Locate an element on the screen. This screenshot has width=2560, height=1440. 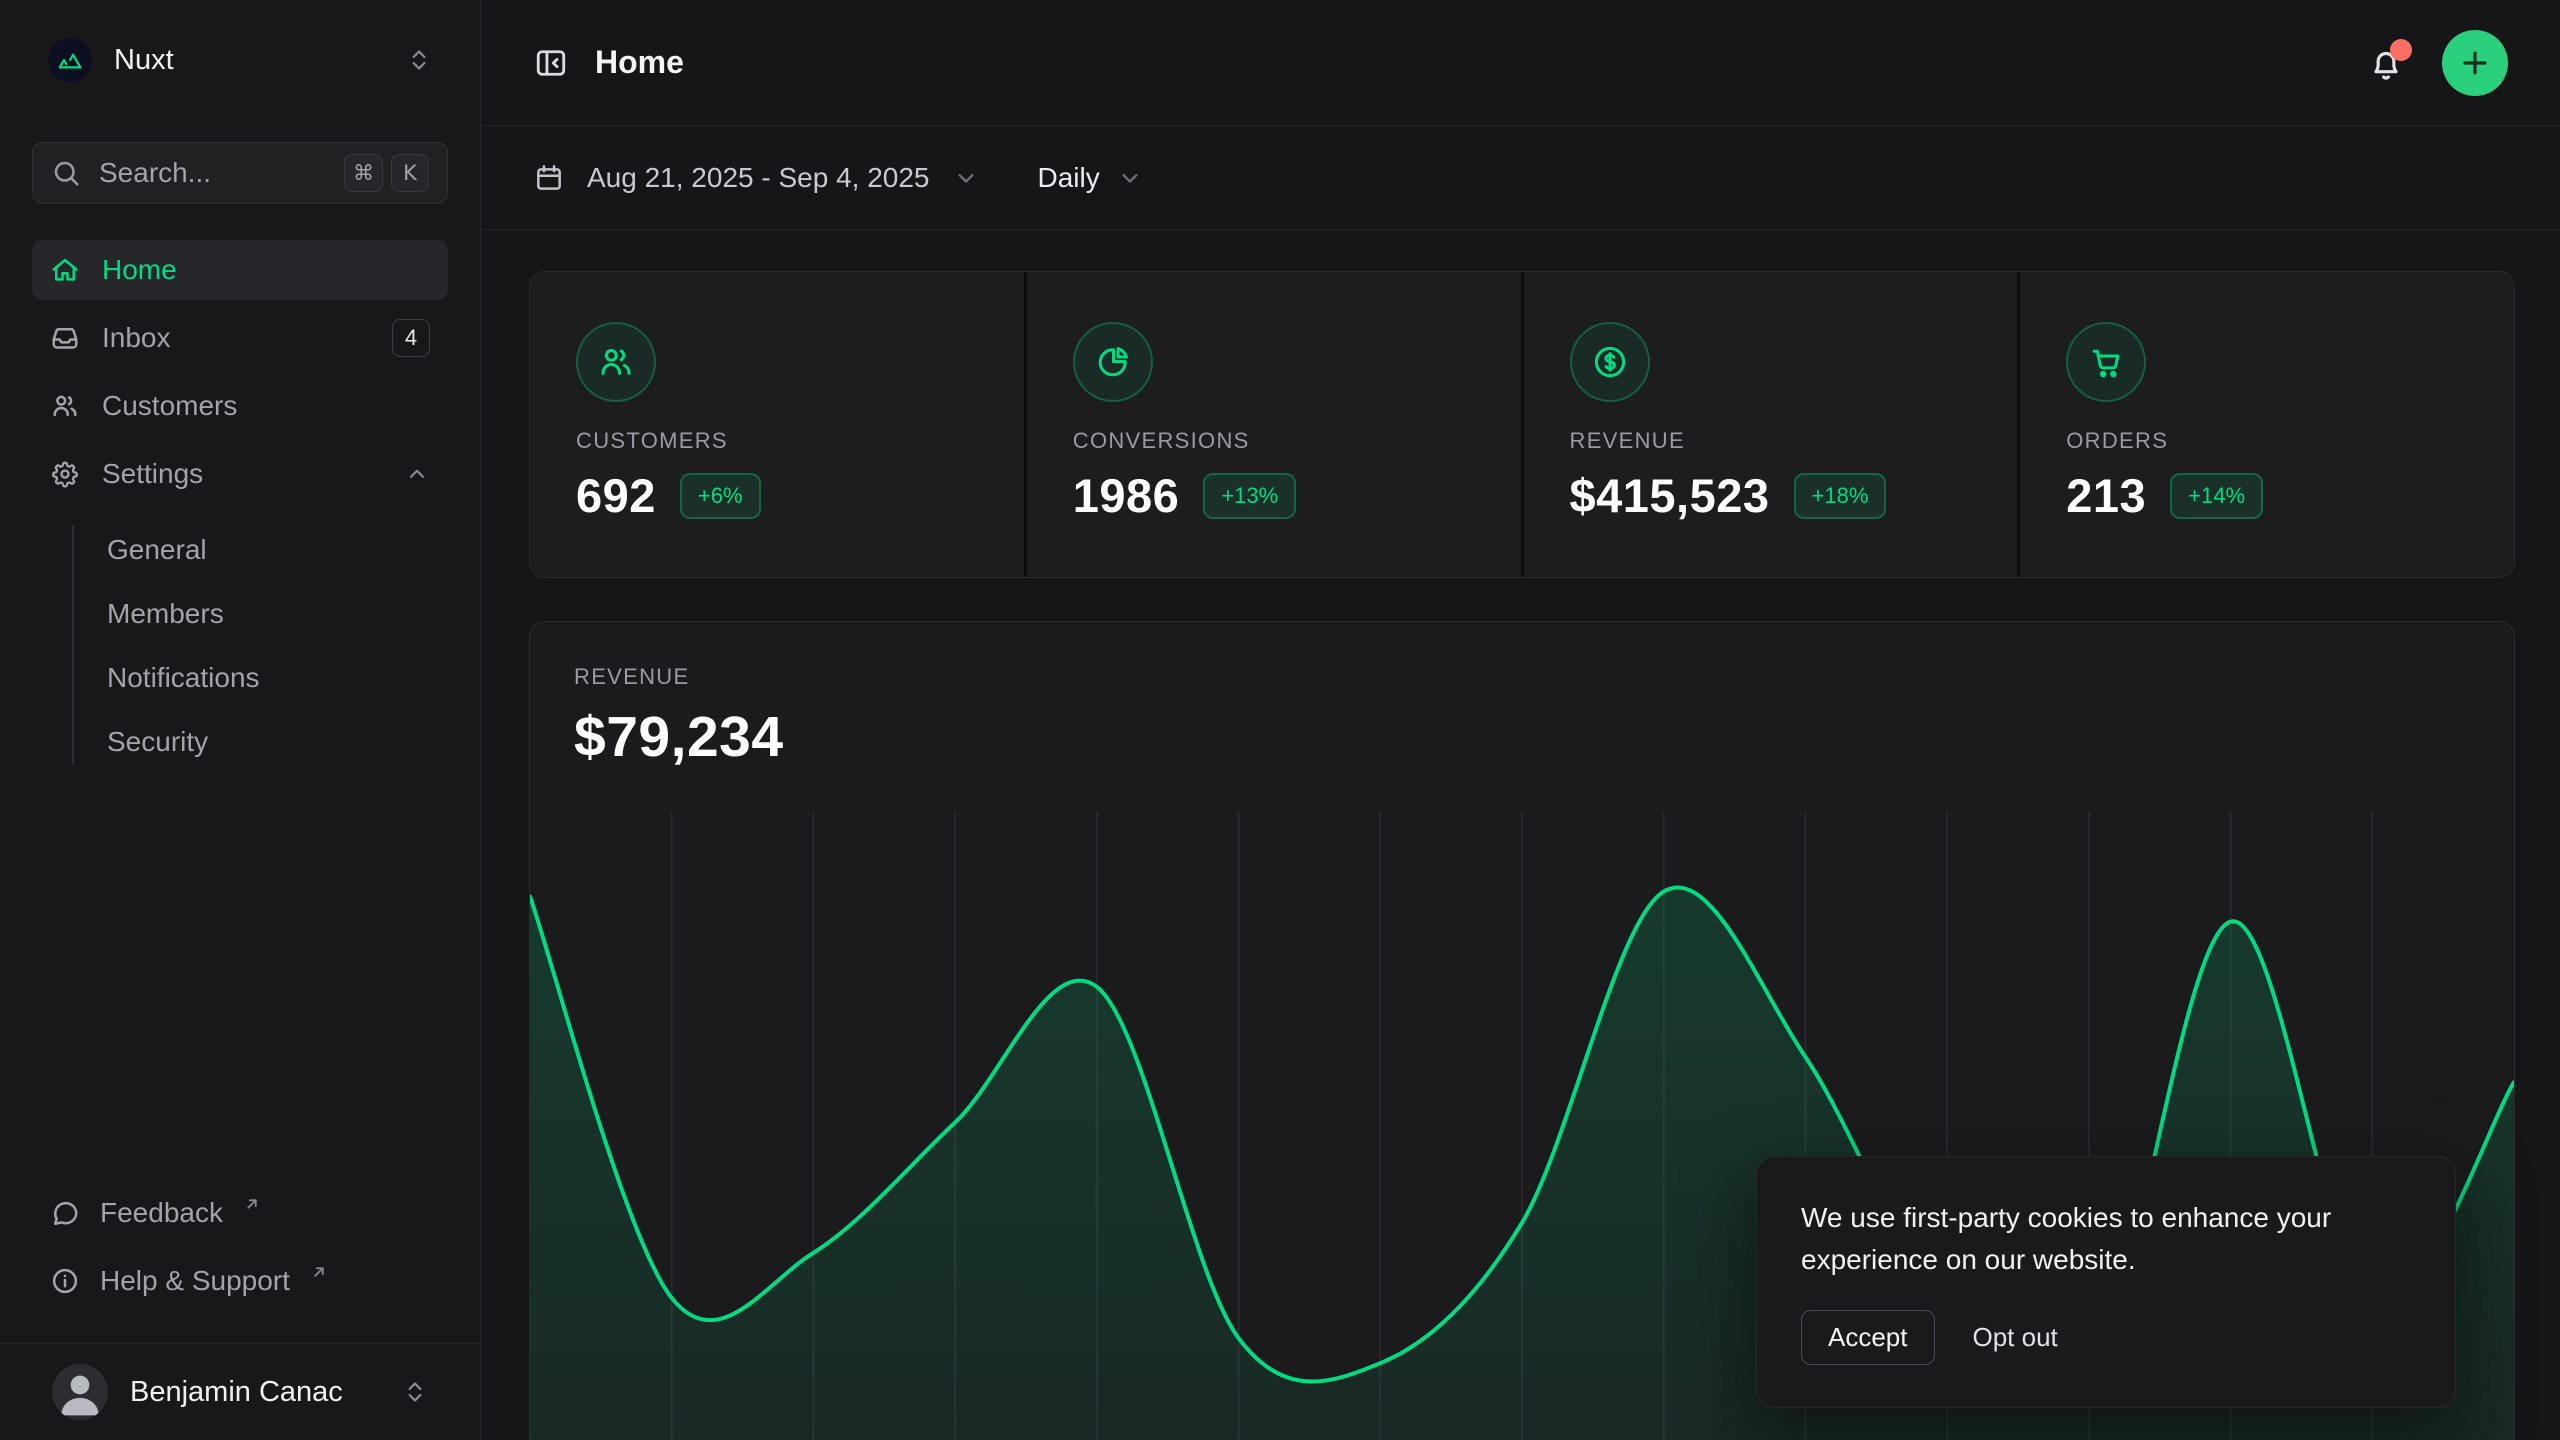
pie-chart-icon is located at coordinates (1112, 362).